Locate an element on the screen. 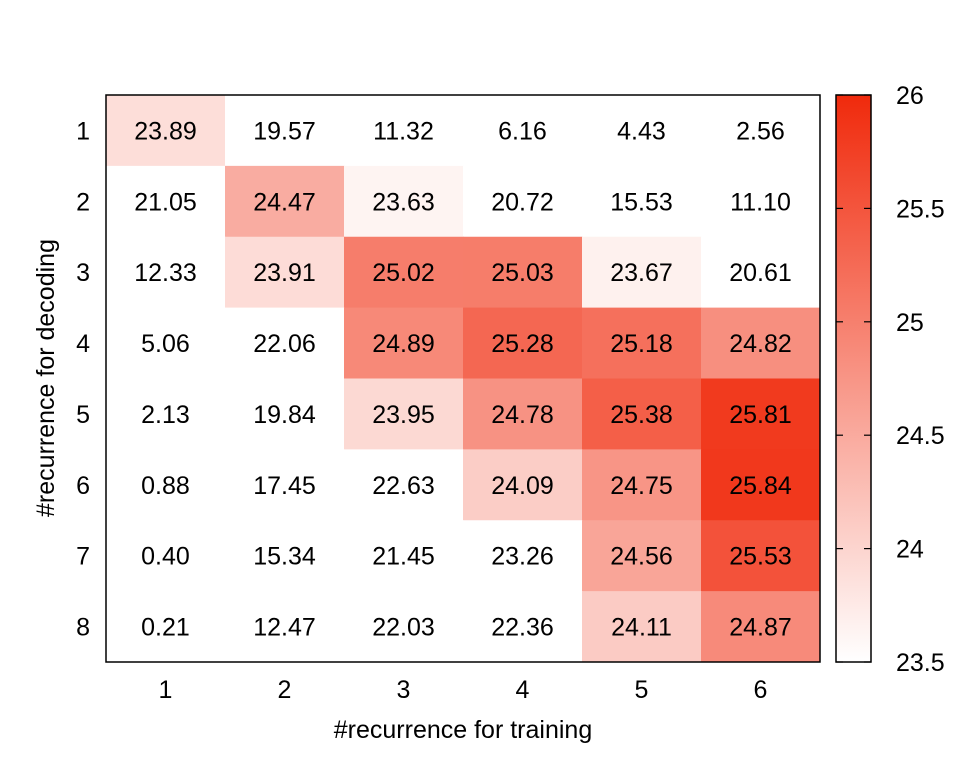 This screenshot has width=976, height=774. cell-value-label: 25.03 is located at coordinates (522, 273).